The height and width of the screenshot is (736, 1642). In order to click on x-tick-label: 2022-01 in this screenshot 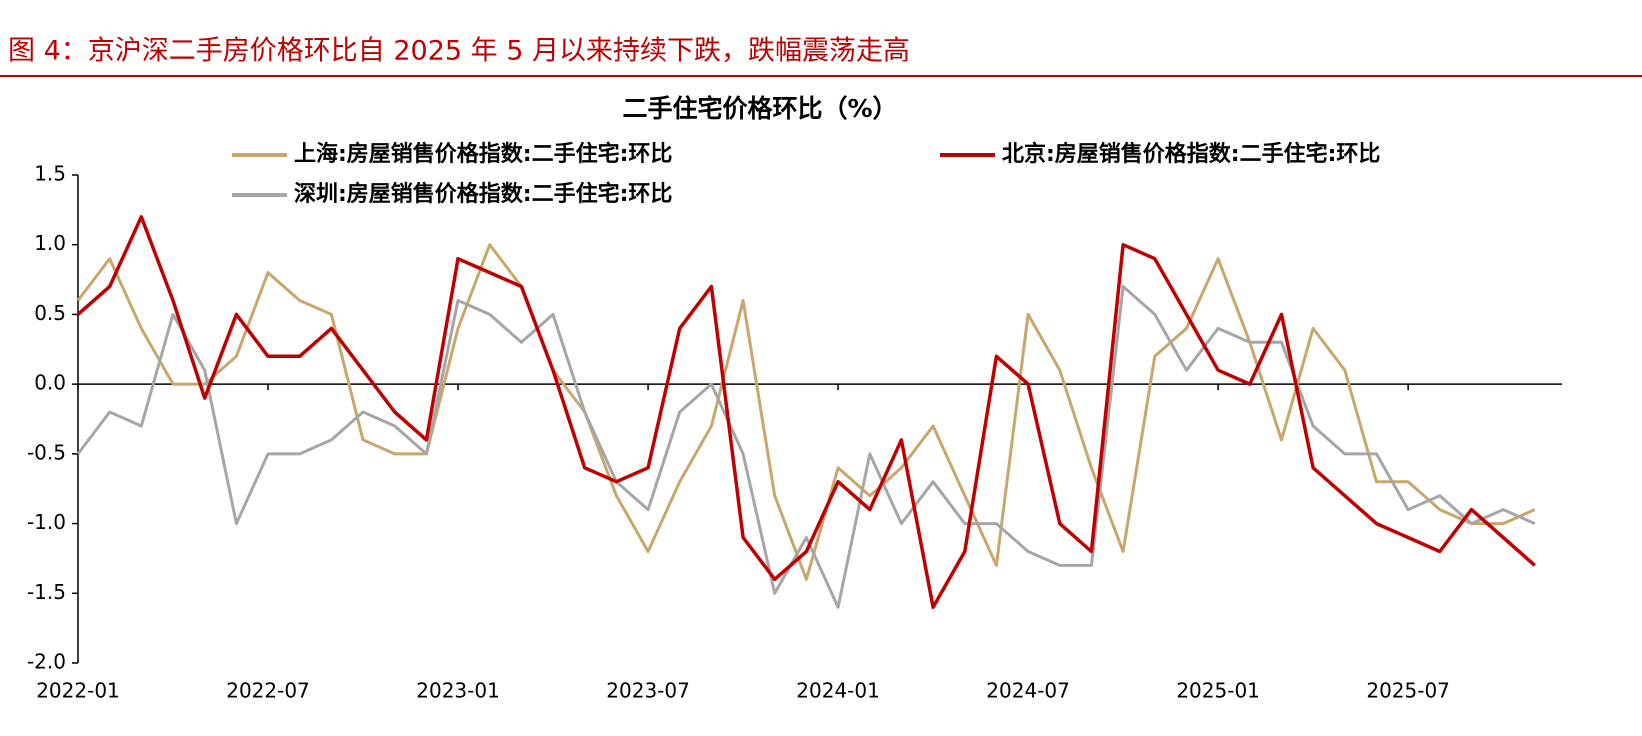, I will do `click(78, 691)`.